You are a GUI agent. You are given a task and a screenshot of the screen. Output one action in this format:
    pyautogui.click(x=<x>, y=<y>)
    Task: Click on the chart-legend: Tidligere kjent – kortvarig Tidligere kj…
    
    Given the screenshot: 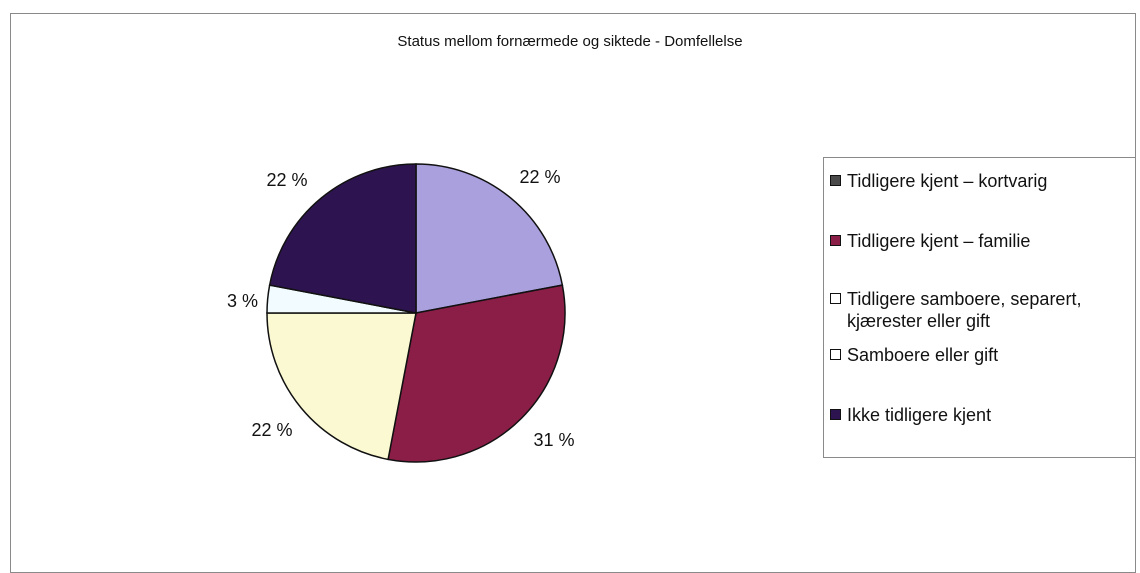 What is the action you would take?
    pyautogui.click(x=979, y=307)
    